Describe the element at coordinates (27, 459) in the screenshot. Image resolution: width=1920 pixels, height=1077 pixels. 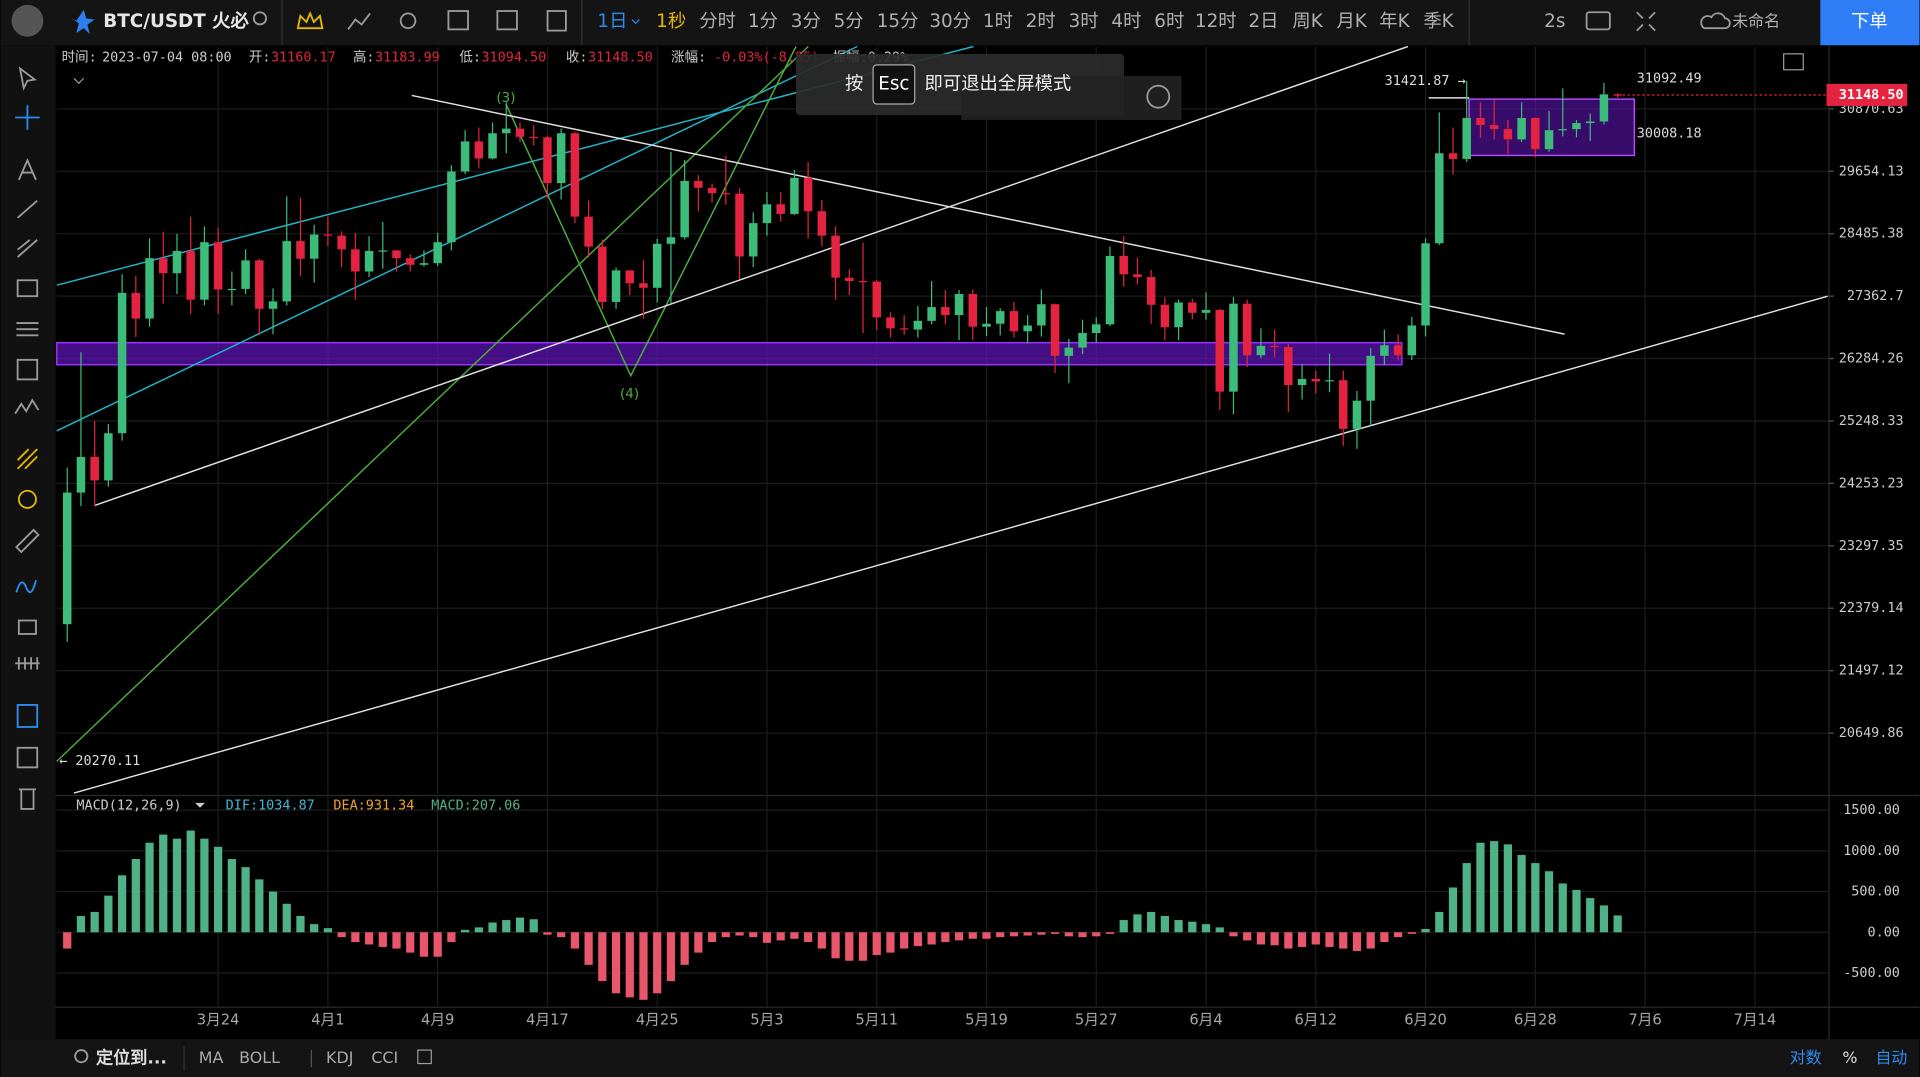
I see `gann-tool` at that location.